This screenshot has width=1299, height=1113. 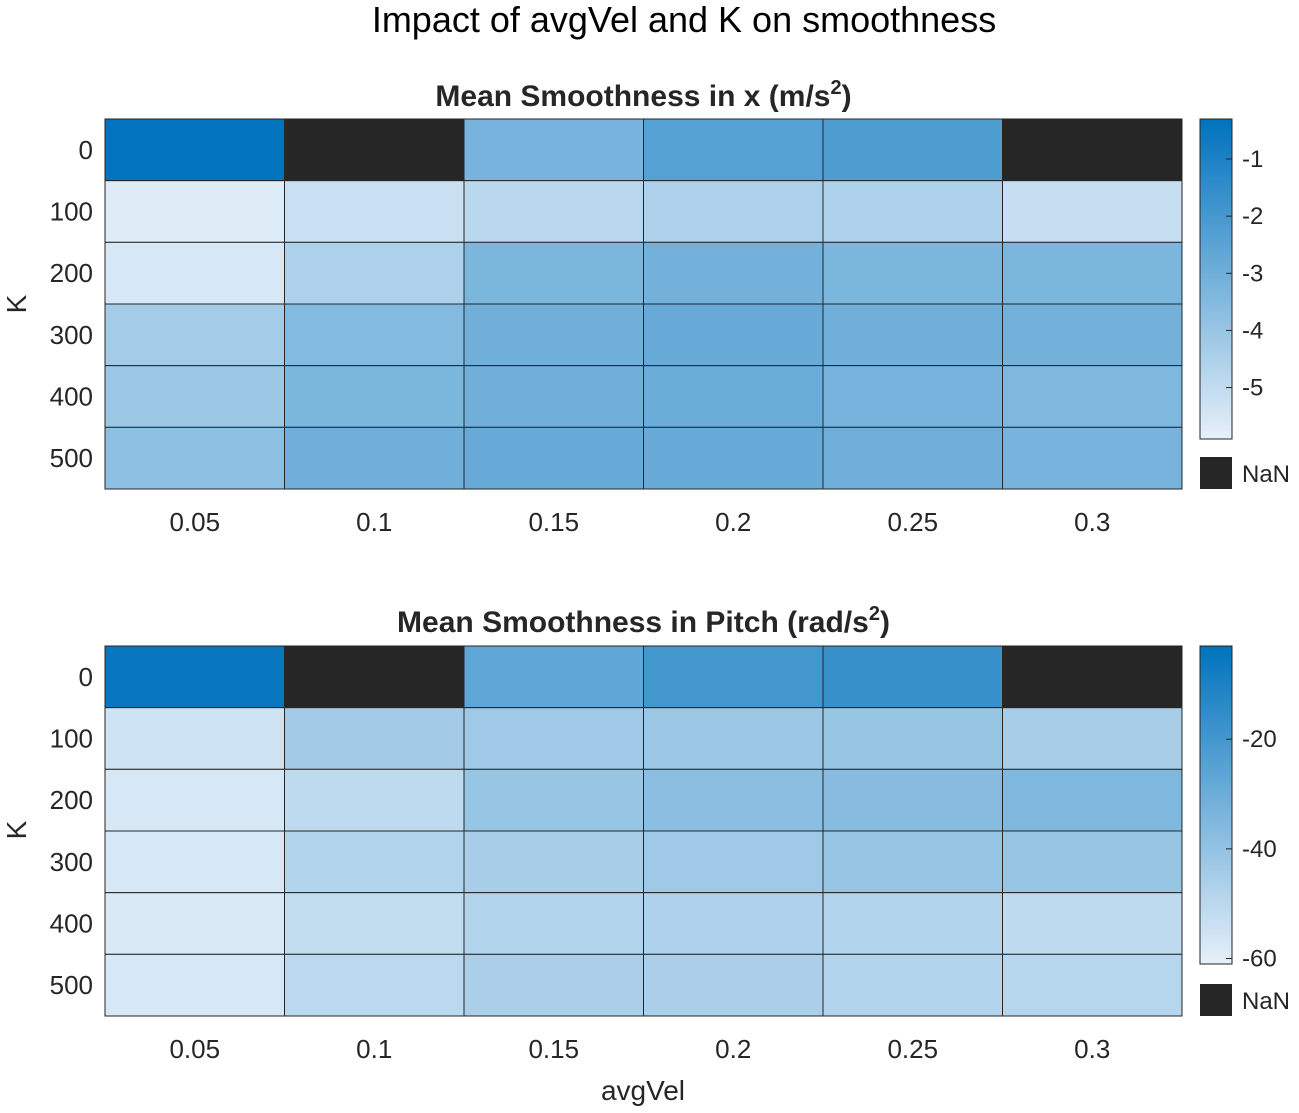 I want to click on panel-title: Mean Smoothness in Pitch (rad/s2), so click(x=643, y=621).